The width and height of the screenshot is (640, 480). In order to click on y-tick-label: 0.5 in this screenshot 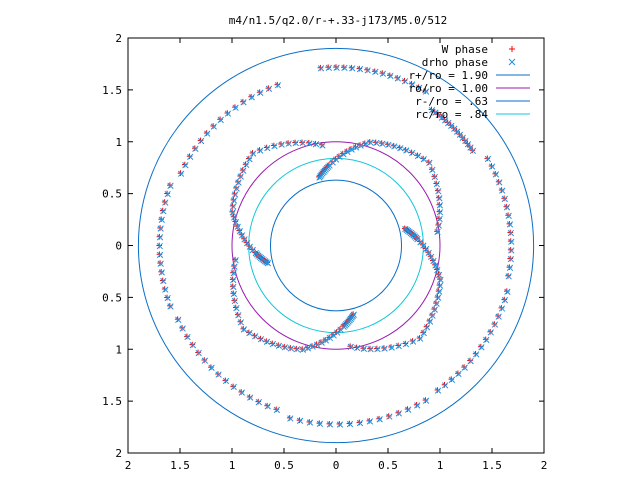, I will do `click(112, 194)`.